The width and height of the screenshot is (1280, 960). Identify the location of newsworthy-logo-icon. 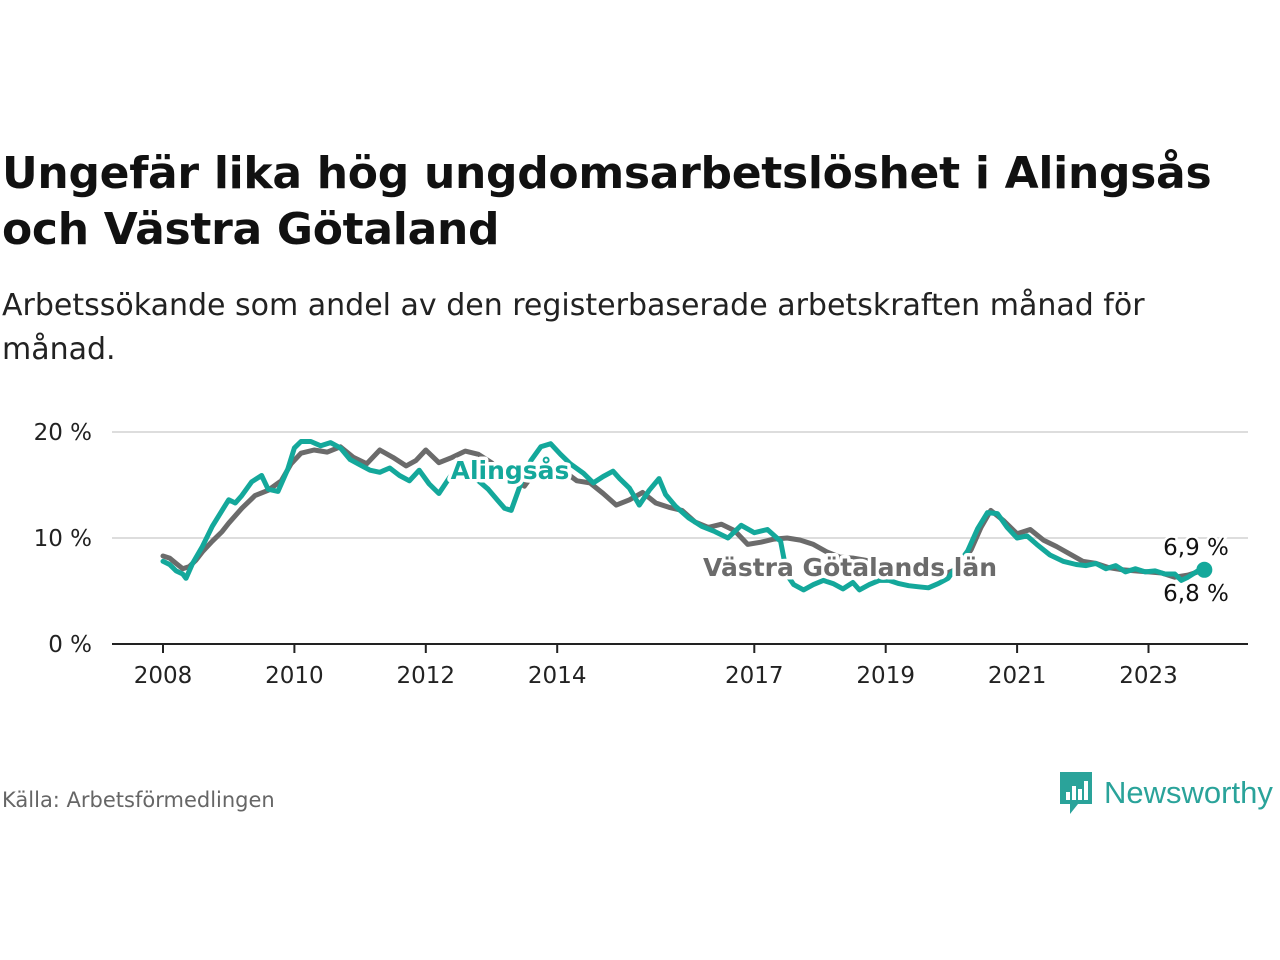
(1076, 793).